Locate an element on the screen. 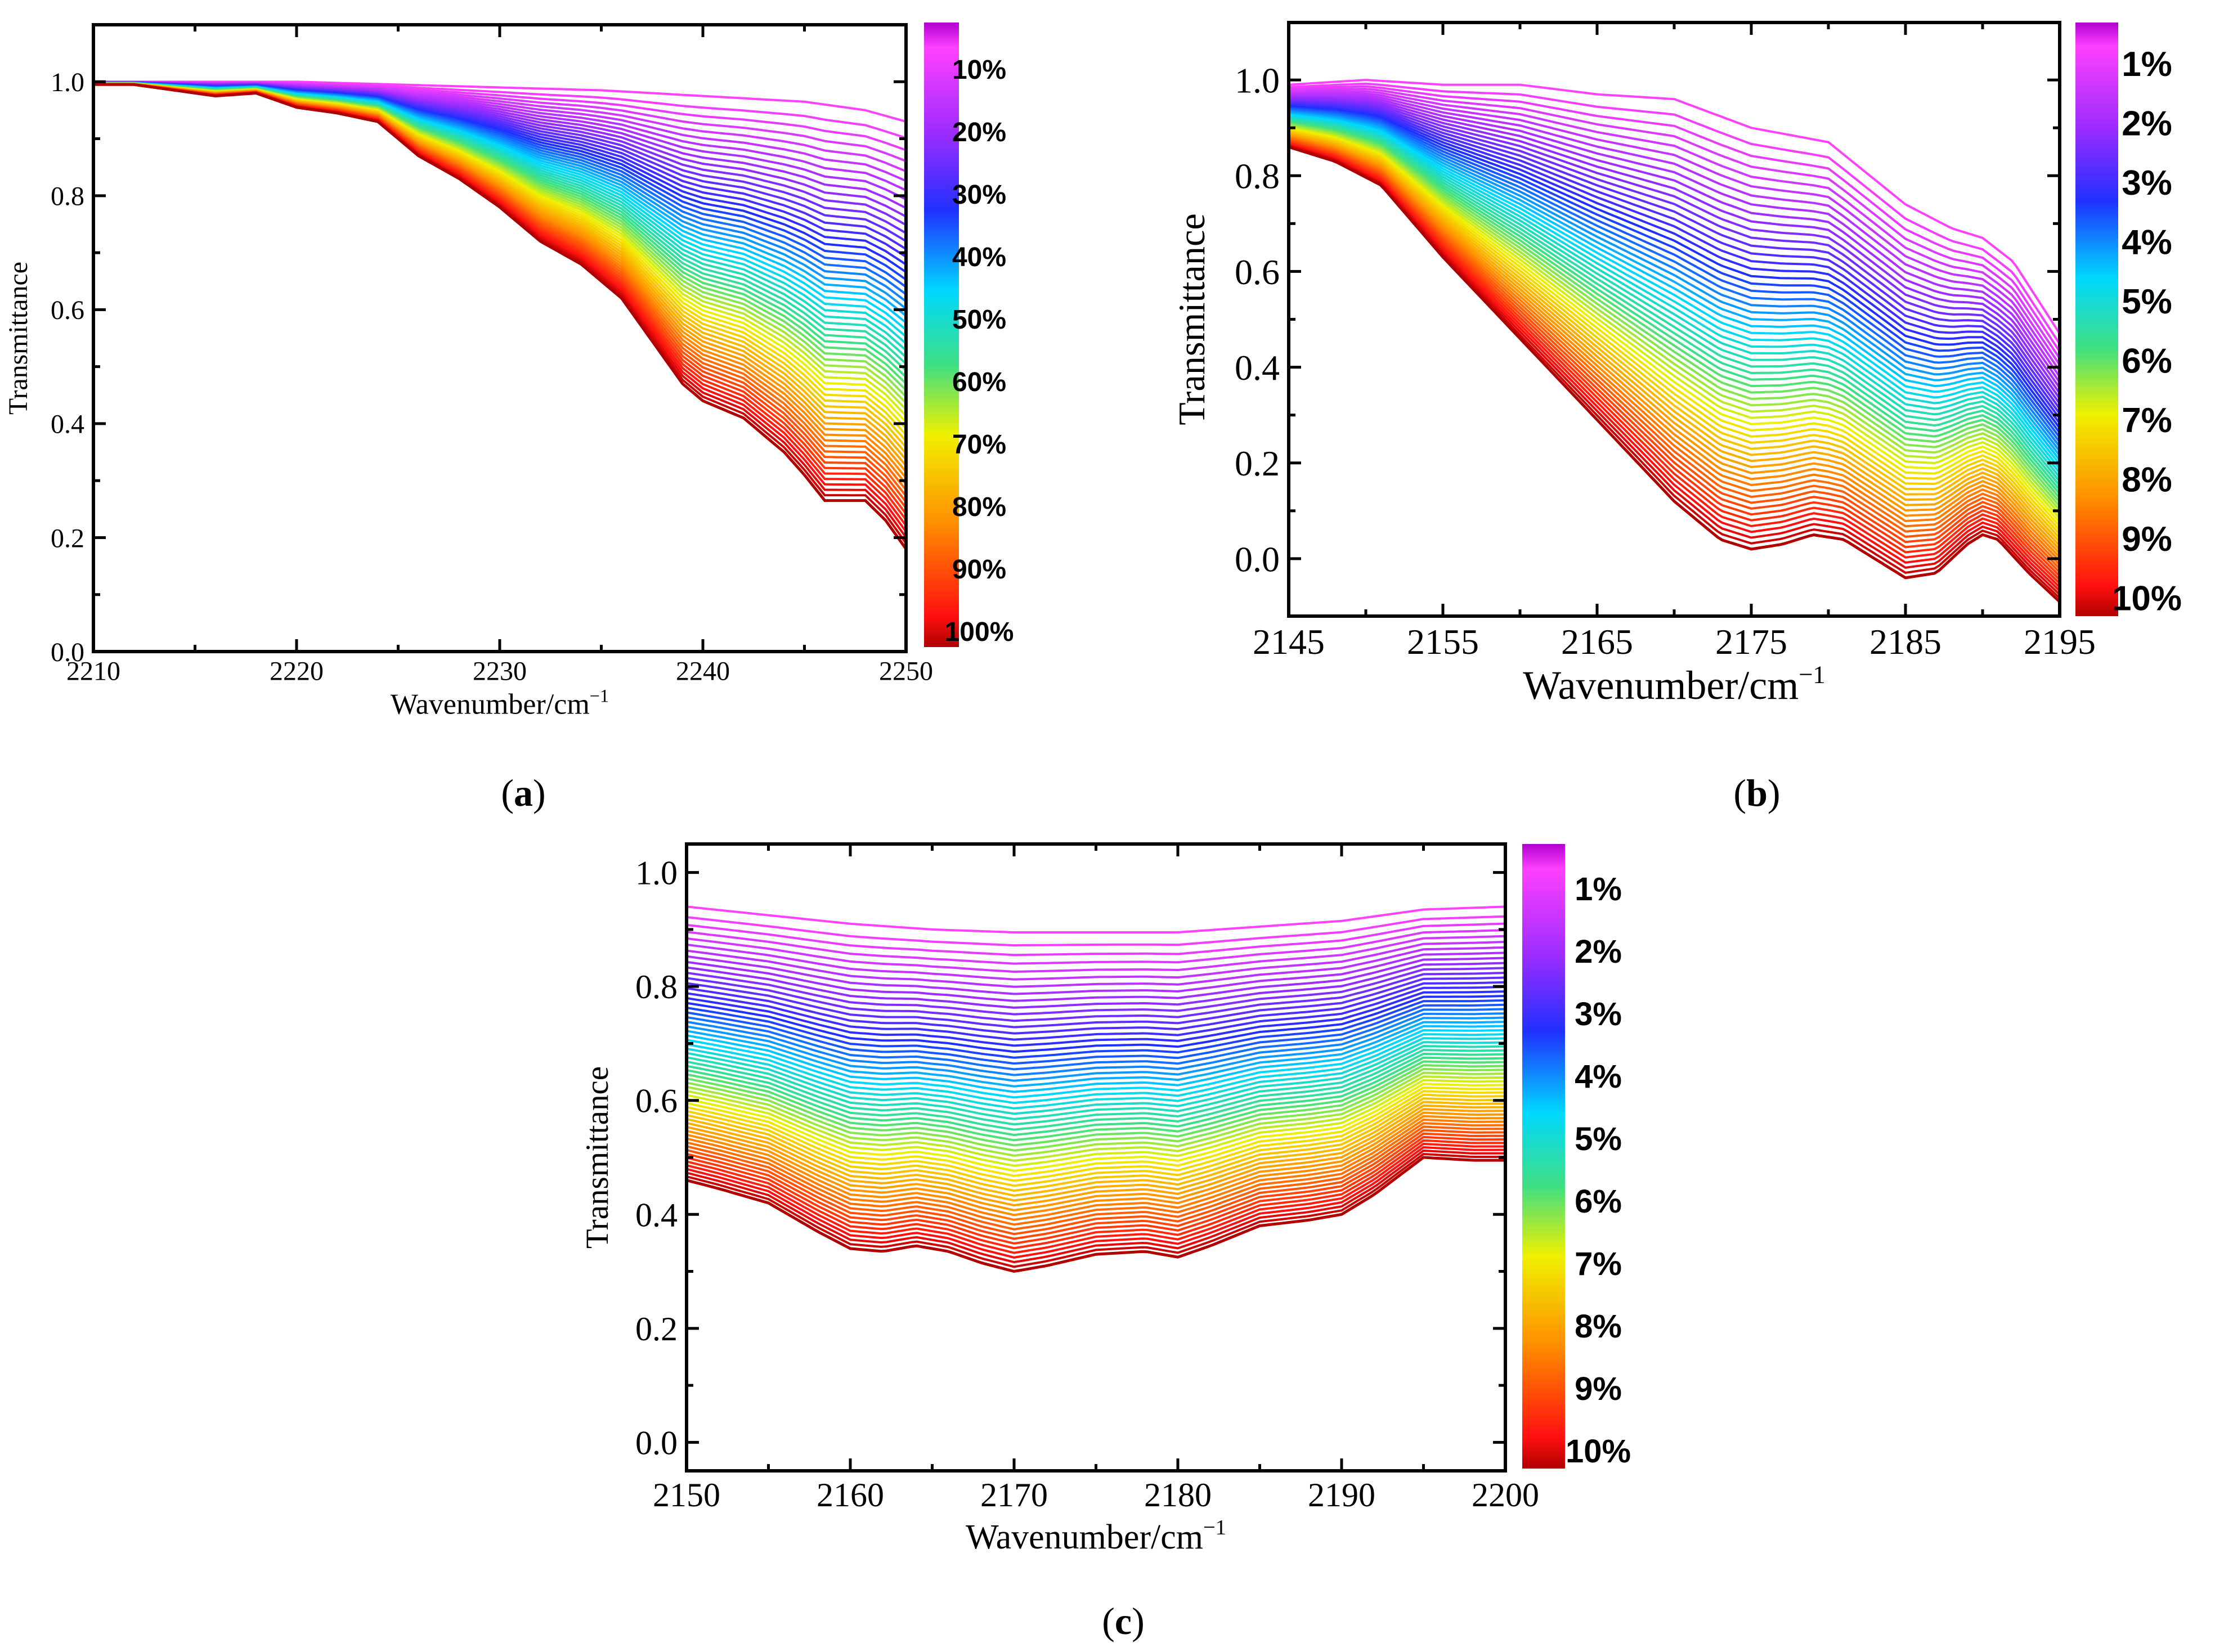 This screenshot has height=1652, width=2224. x-tick-label: 2230 is located at coordinates (500, 671).